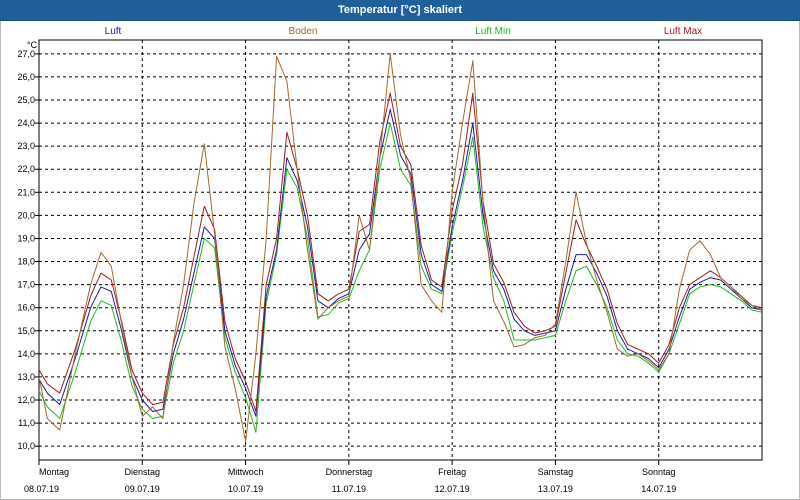 This screenshot has height=500, width=800. What do you see at coordinates (26, 446) in the screenshot?
I see `y-tick-label: 10,0` at bounding box center [26, 446].